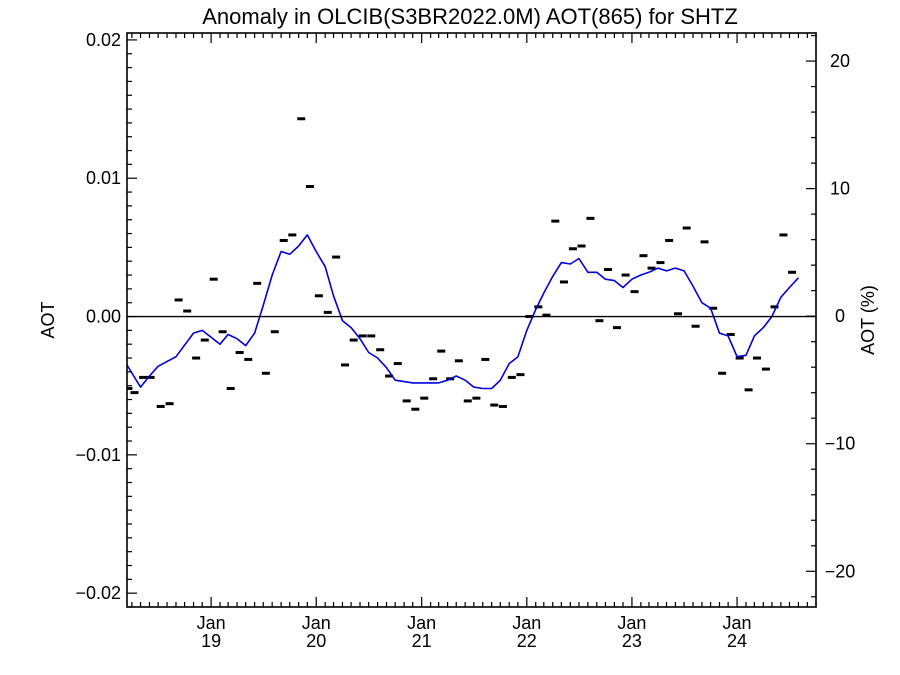 Image resolution: width=900 pixels, height=675 pixels. Describe the element at coordinates (632, 641) in the screenshot. I see `x-tick-year: 23` at that location.